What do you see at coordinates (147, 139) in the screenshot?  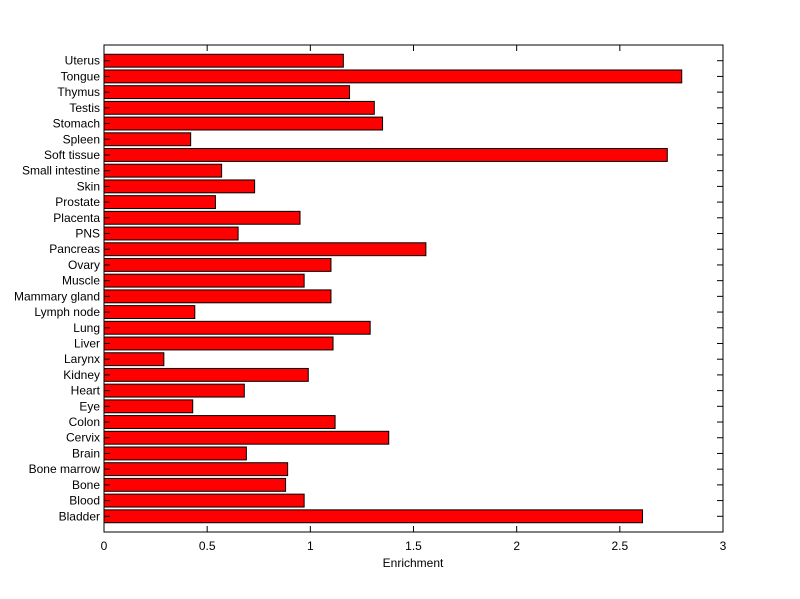 I see `bar-spleen` at bounding box center [147, 139].